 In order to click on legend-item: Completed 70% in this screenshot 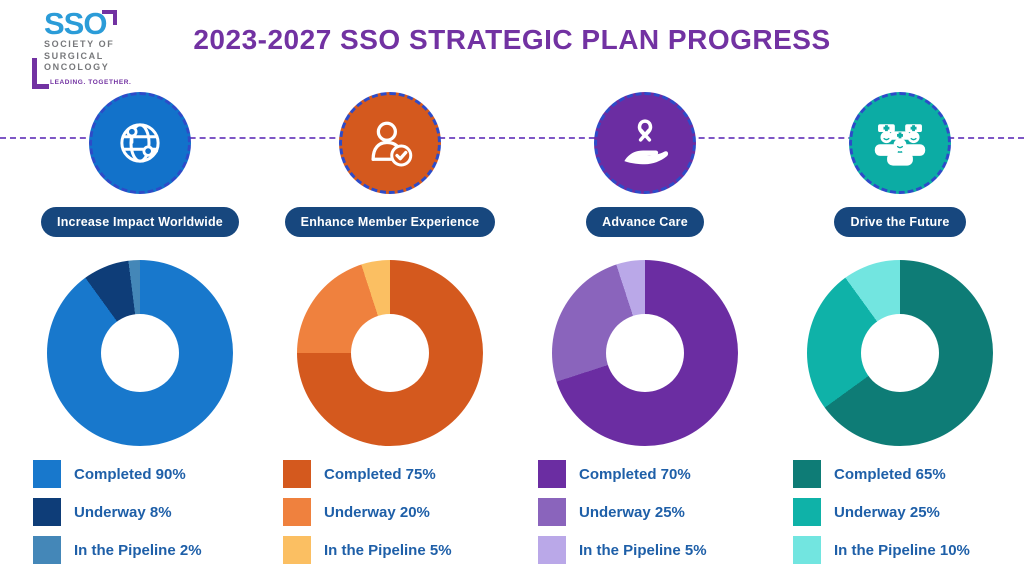, I will do `click(645, 474)`.